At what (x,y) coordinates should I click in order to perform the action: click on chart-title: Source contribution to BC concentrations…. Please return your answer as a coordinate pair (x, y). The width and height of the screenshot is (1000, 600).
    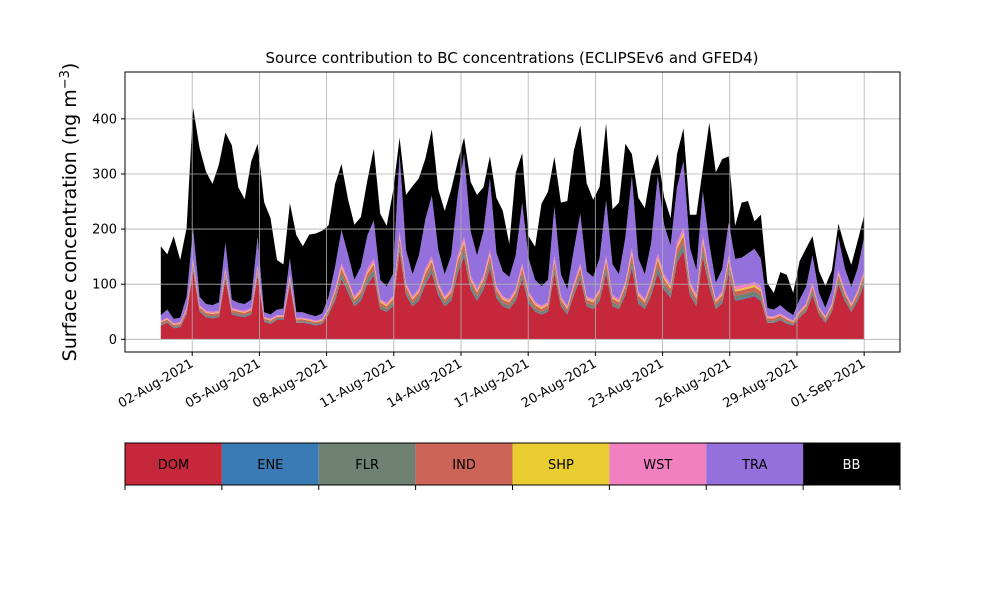
    Looking at the image, I should click on (511, 58).